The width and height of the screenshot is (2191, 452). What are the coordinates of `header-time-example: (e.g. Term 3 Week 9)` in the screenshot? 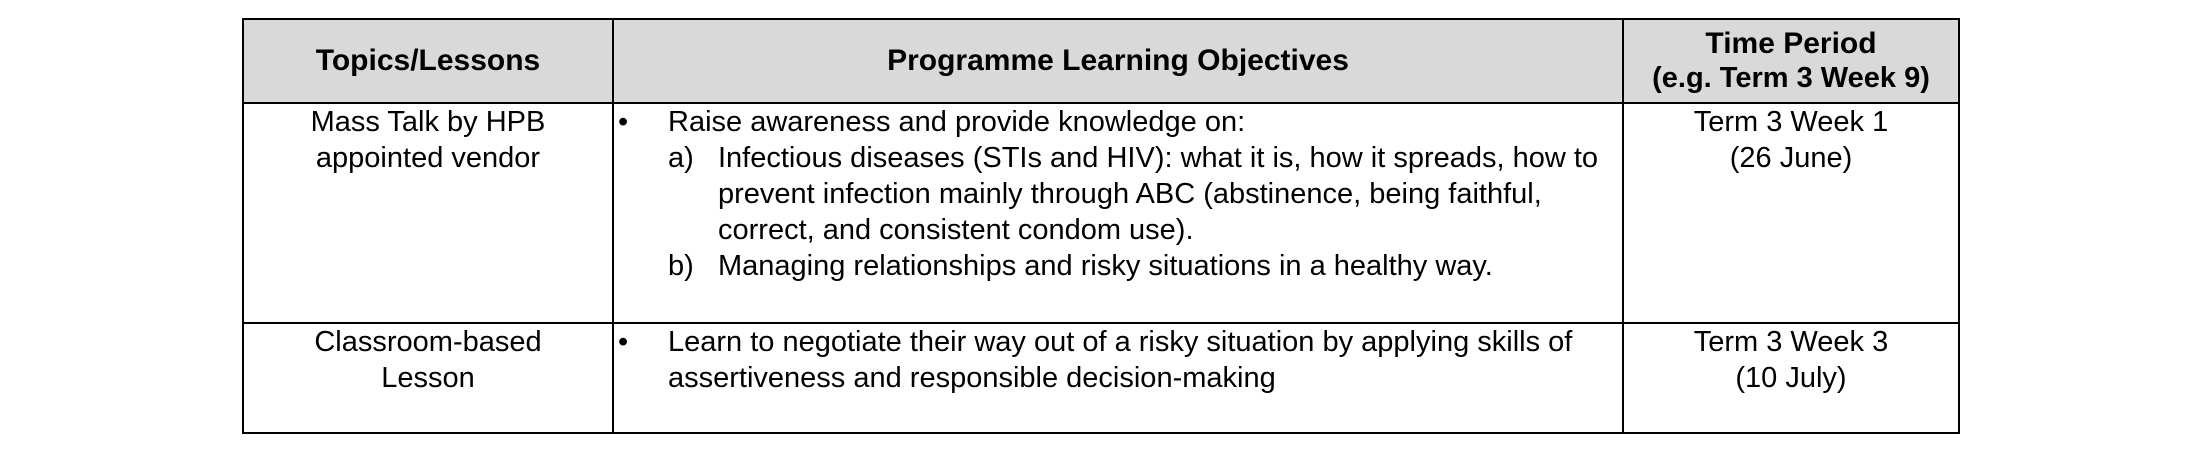 It's located at (1791, 78).